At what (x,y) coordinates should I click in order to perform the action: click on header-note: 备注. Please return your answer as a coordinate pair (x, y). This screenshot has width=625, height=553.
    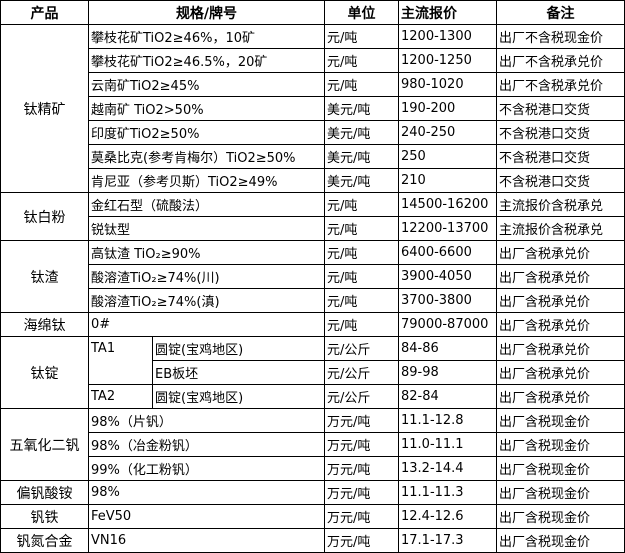
    Looking at the image, I should click on (560, 12).